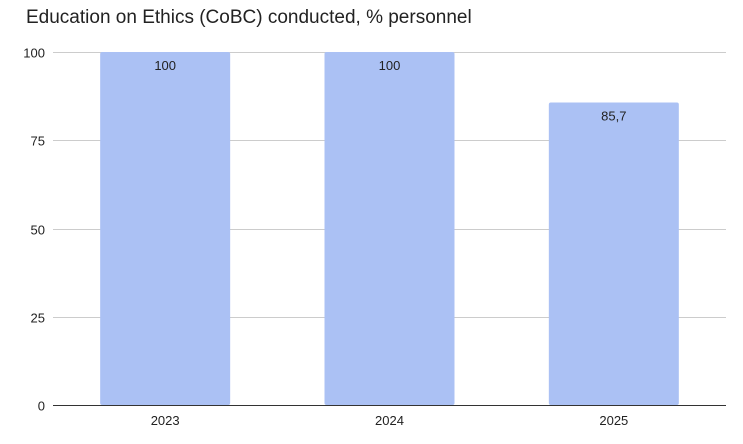  I want to click on data-label: 85,7, so click(613, 115).